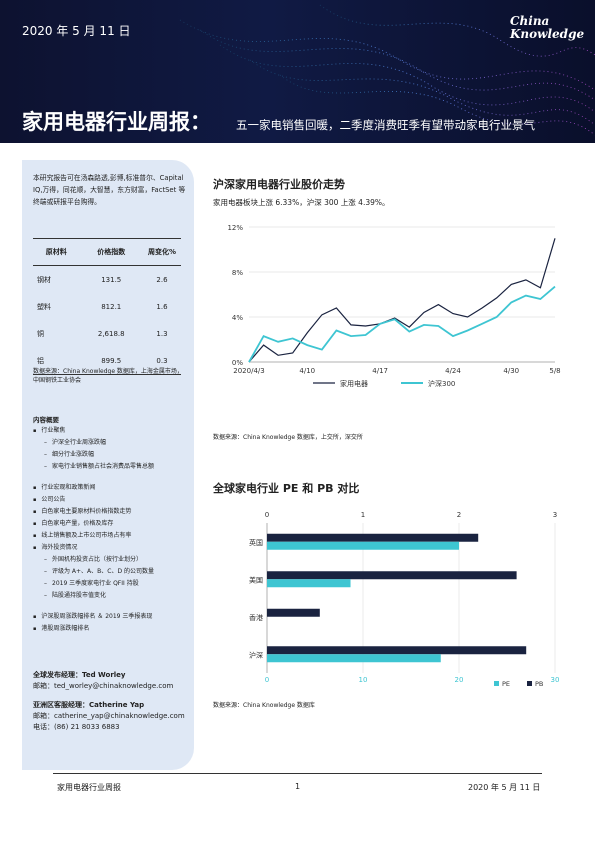 The image size is (595, 841). Describe the element at coordinates (506, 684) in the screenshot. I see `legend-label: PE` at that location.